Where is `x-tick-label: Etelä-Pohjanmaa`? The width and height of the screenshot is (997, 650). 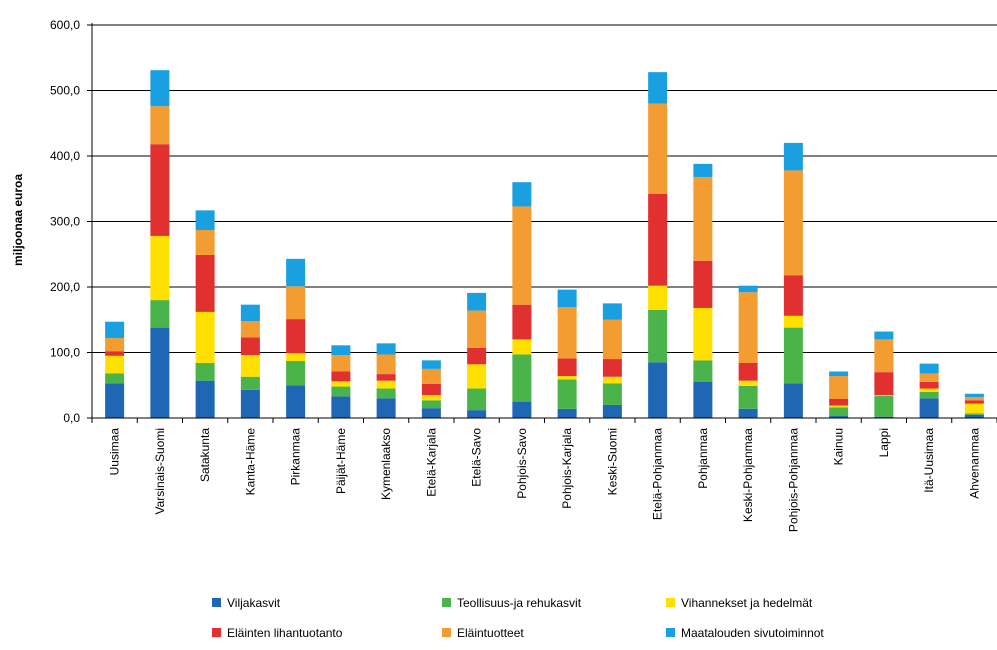
x-tick-label: Etelä-Pohjanmaa is located at coordinates (658, 474).